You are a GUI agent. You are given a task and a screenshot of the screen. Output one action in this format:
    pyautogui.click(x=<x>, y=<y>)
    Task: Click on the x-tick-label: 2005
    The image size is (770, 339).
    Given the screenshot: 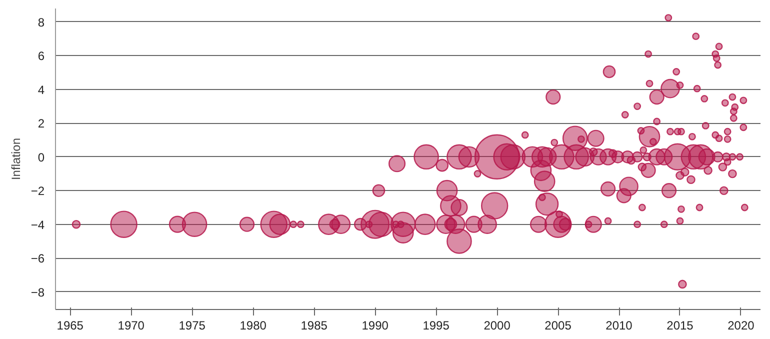 What is the action you would take?
    pyautogui.click(x=558, y=325)
    